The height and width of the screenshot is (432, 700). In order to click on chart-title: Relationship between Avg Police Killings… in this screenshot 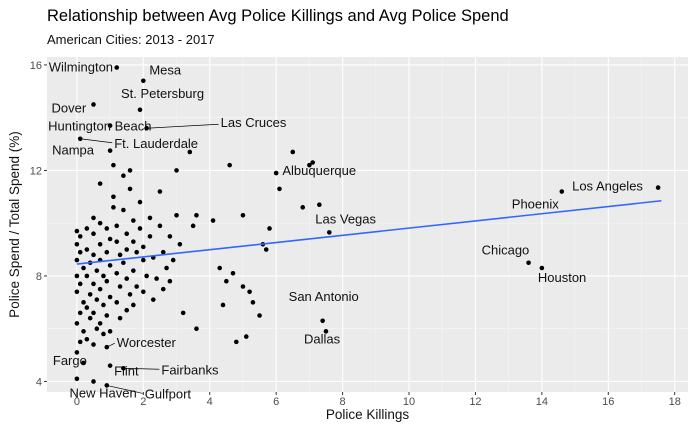, I will do `click(278, 16)`.